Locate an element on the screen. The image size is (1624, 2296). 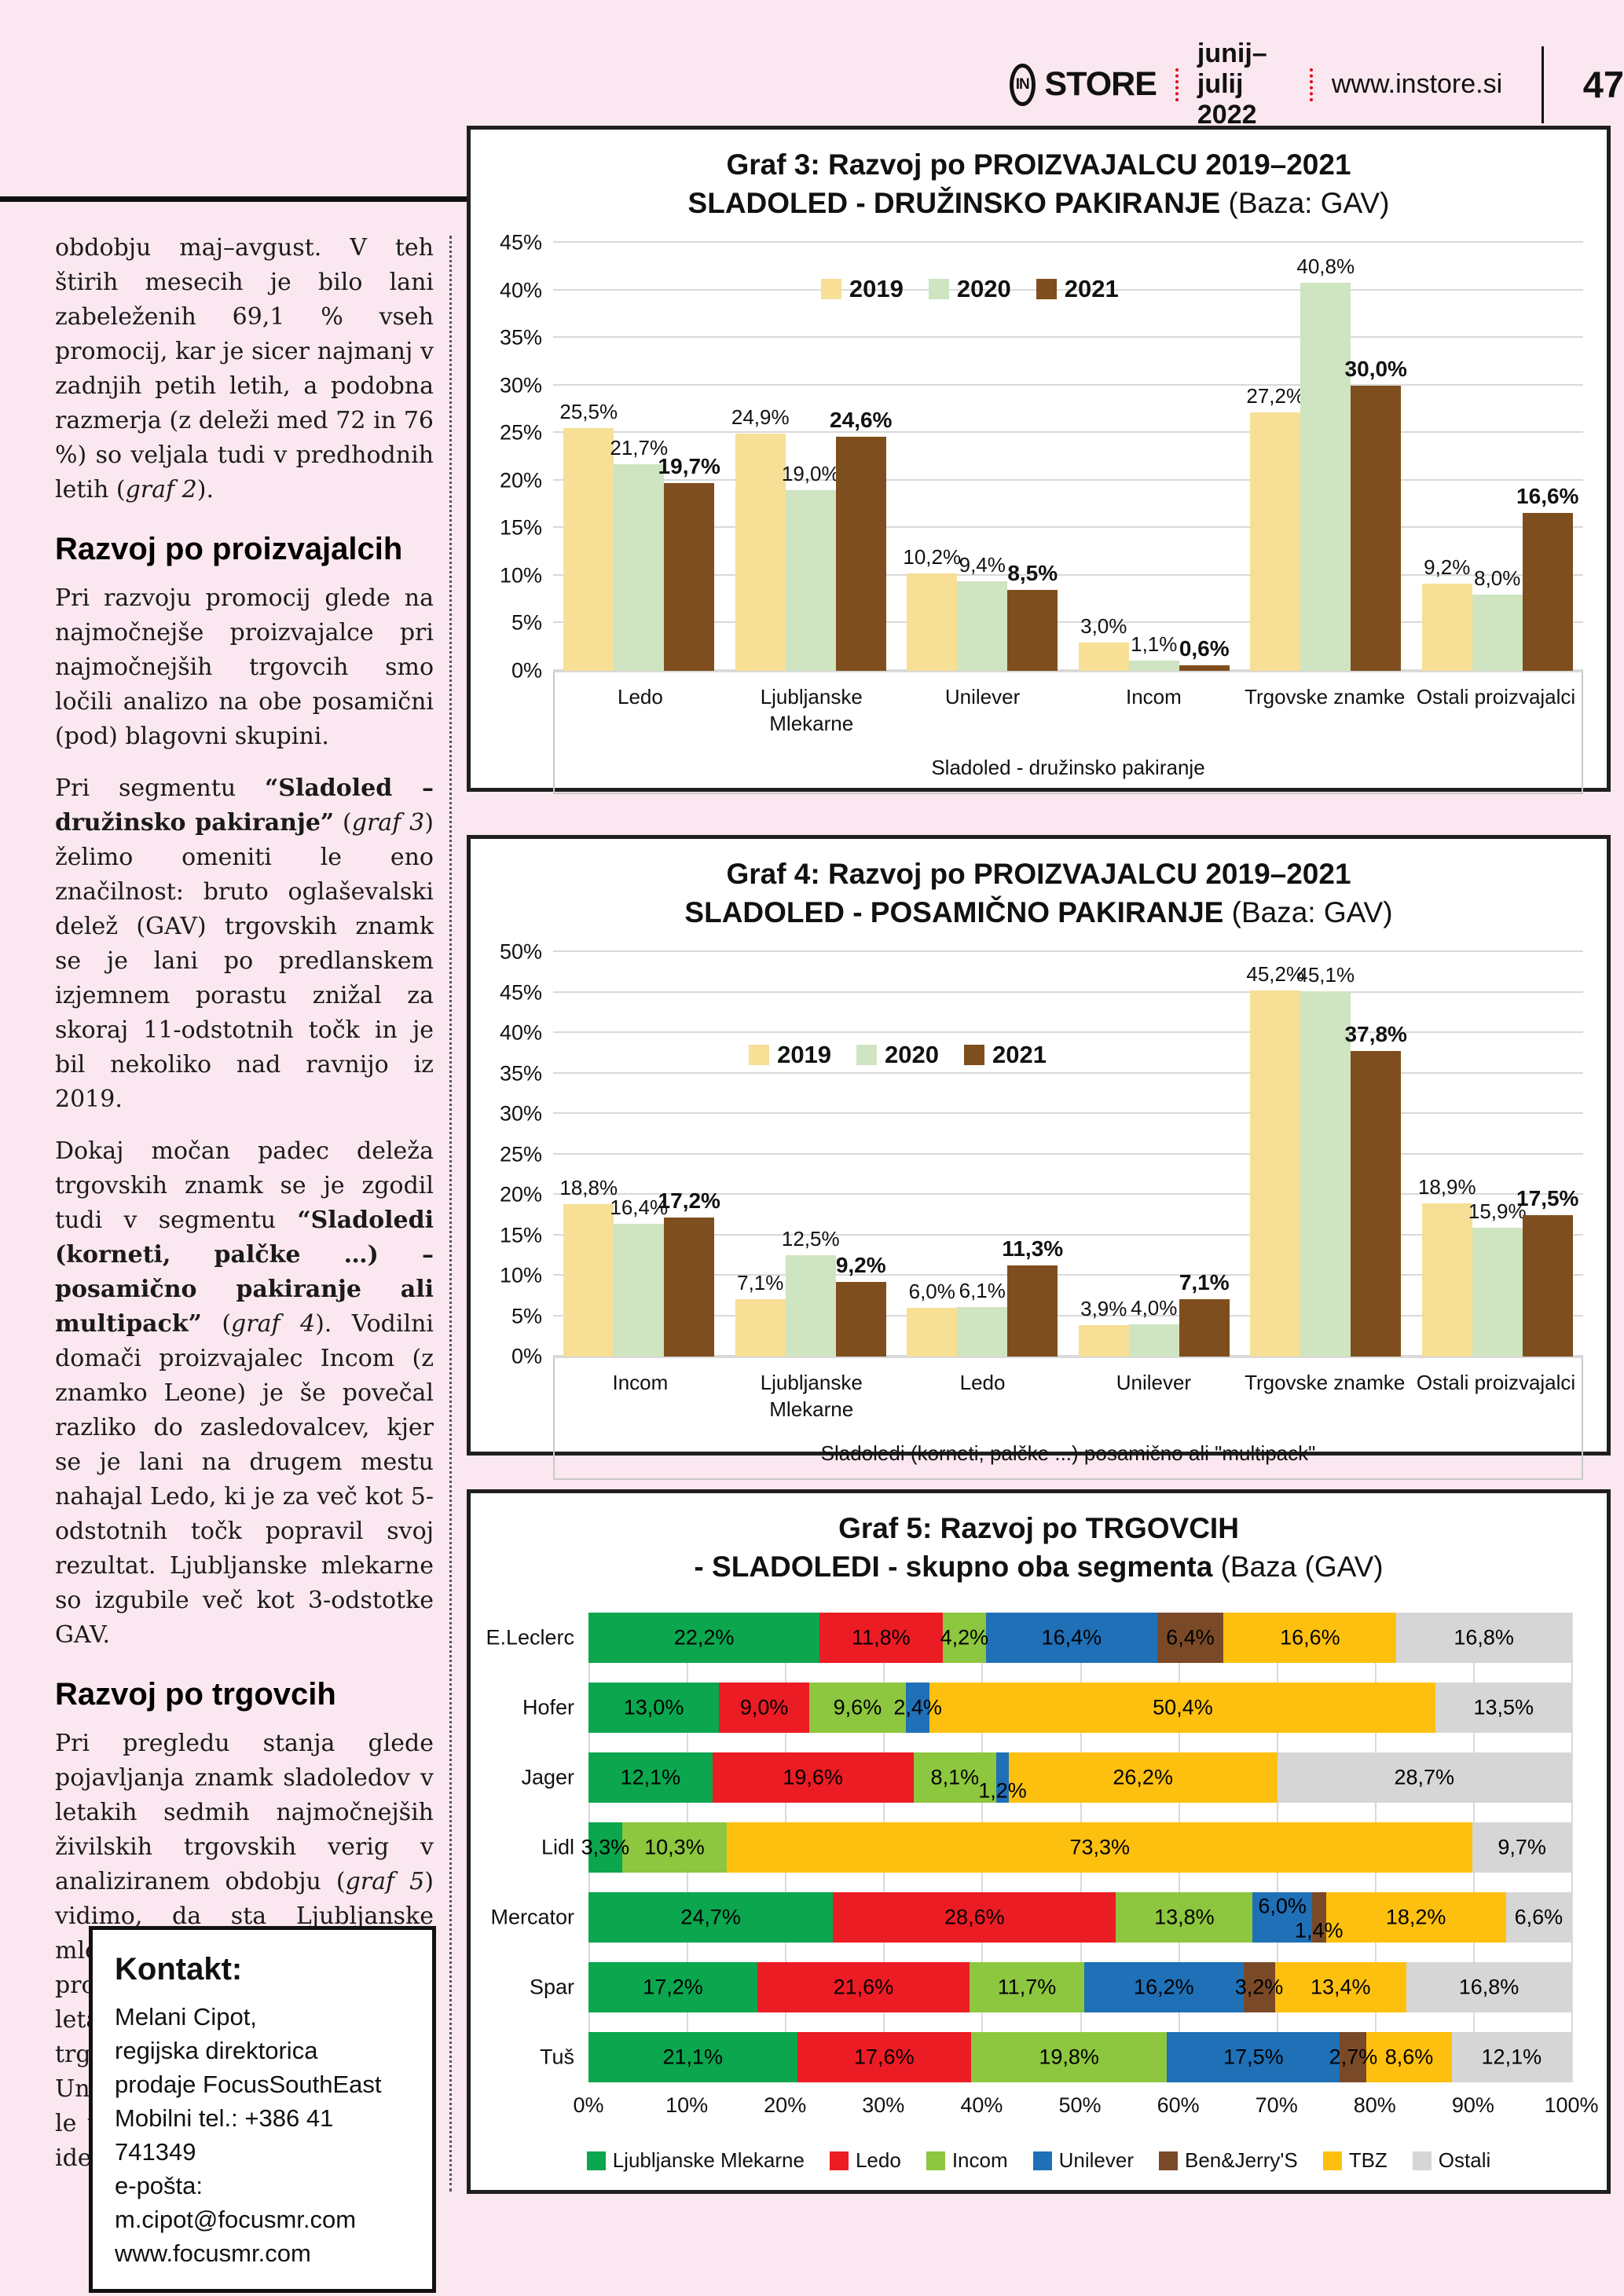
section-heading: Razvoj po trgovcih is located at coordinates (196, 1695).